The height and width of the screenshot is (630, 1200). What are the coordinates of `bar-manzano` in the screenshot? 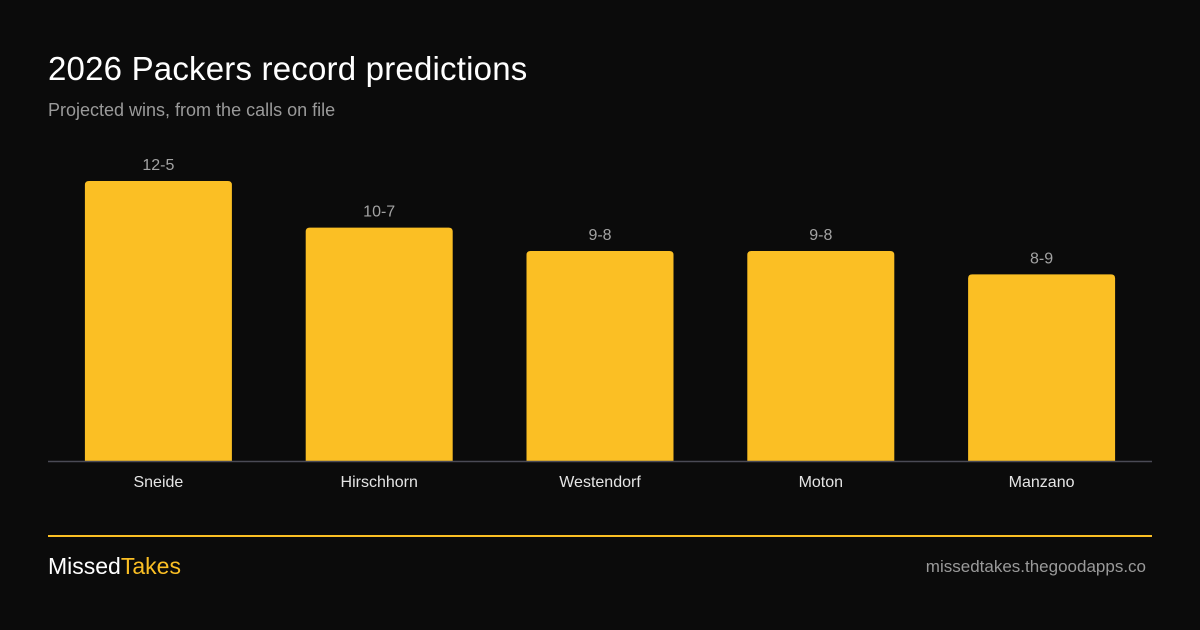 It's located at (1042, 367).